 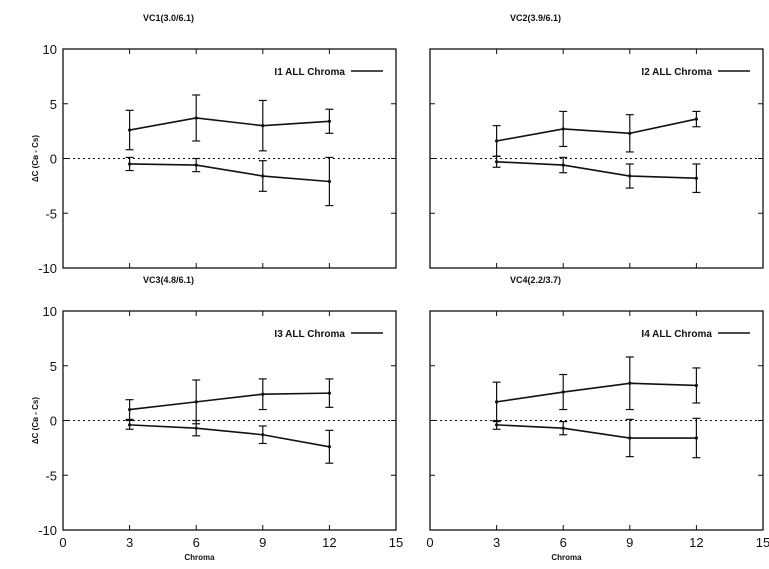 What do you see at coordinates (168, 280) in the screenshot?
I see `panel-title: VC3(4.8/6.1)` at bounding box center [168, 280].